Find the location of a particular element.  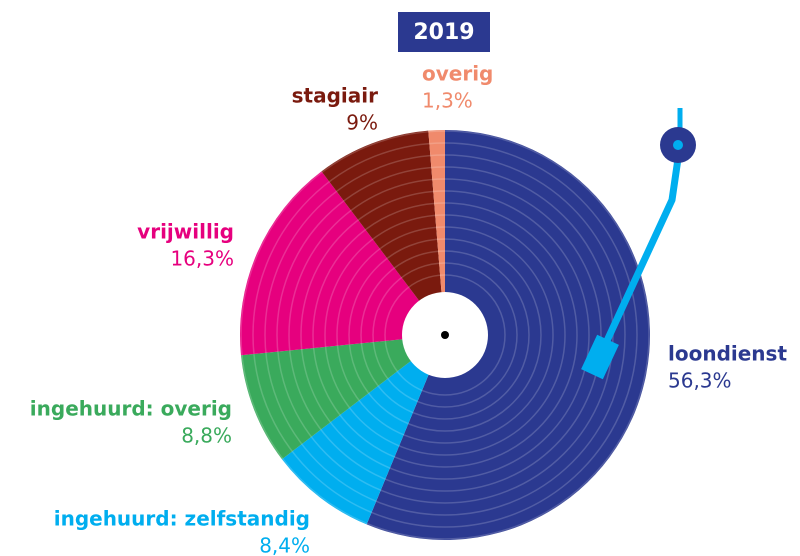

spindle is located at coordinates (445, 335).